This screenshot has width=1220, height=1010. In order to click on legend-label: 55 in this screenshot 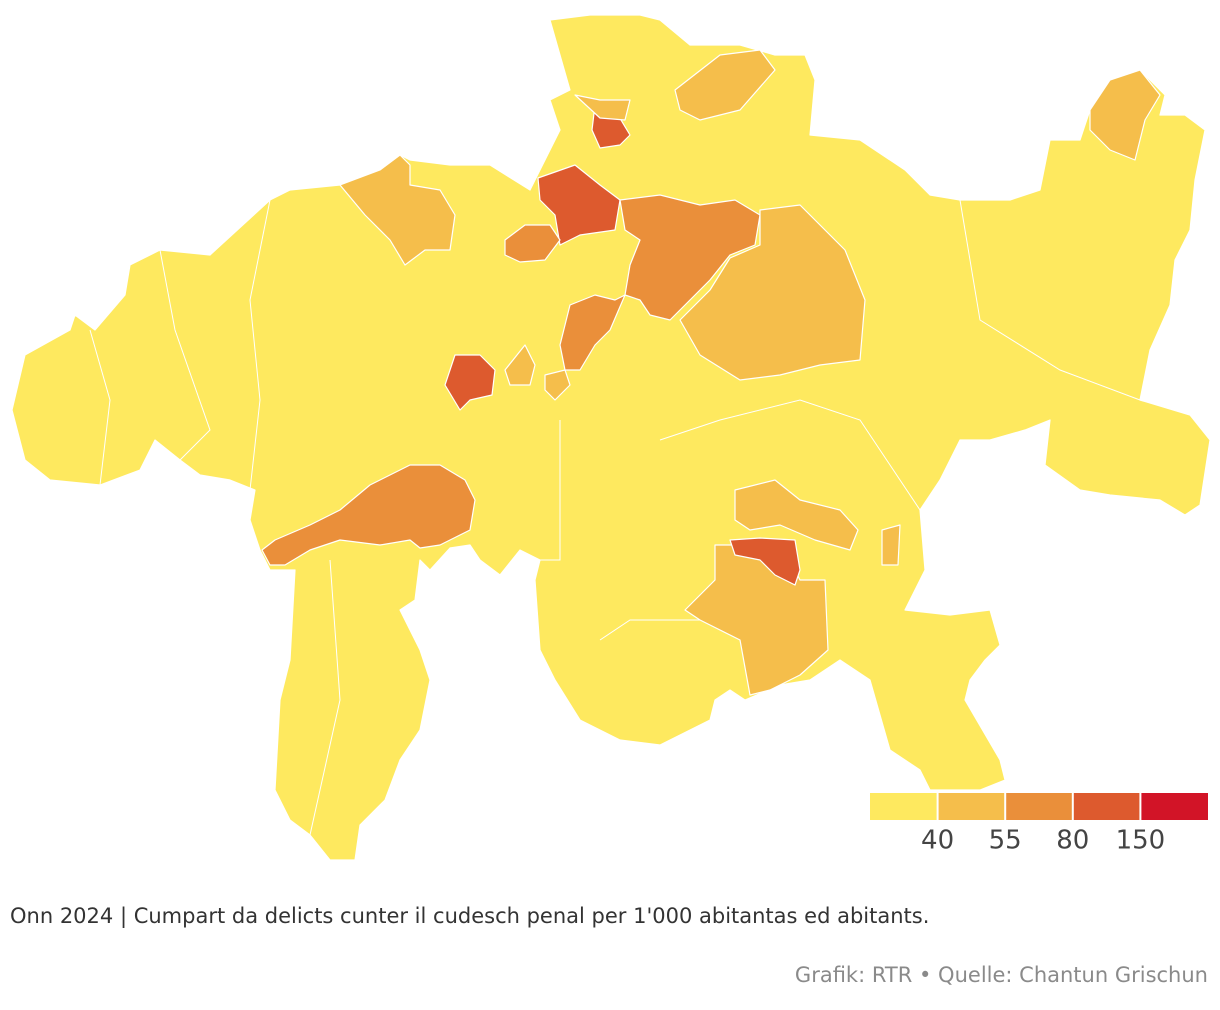, I will do `click(1005, 841)`.